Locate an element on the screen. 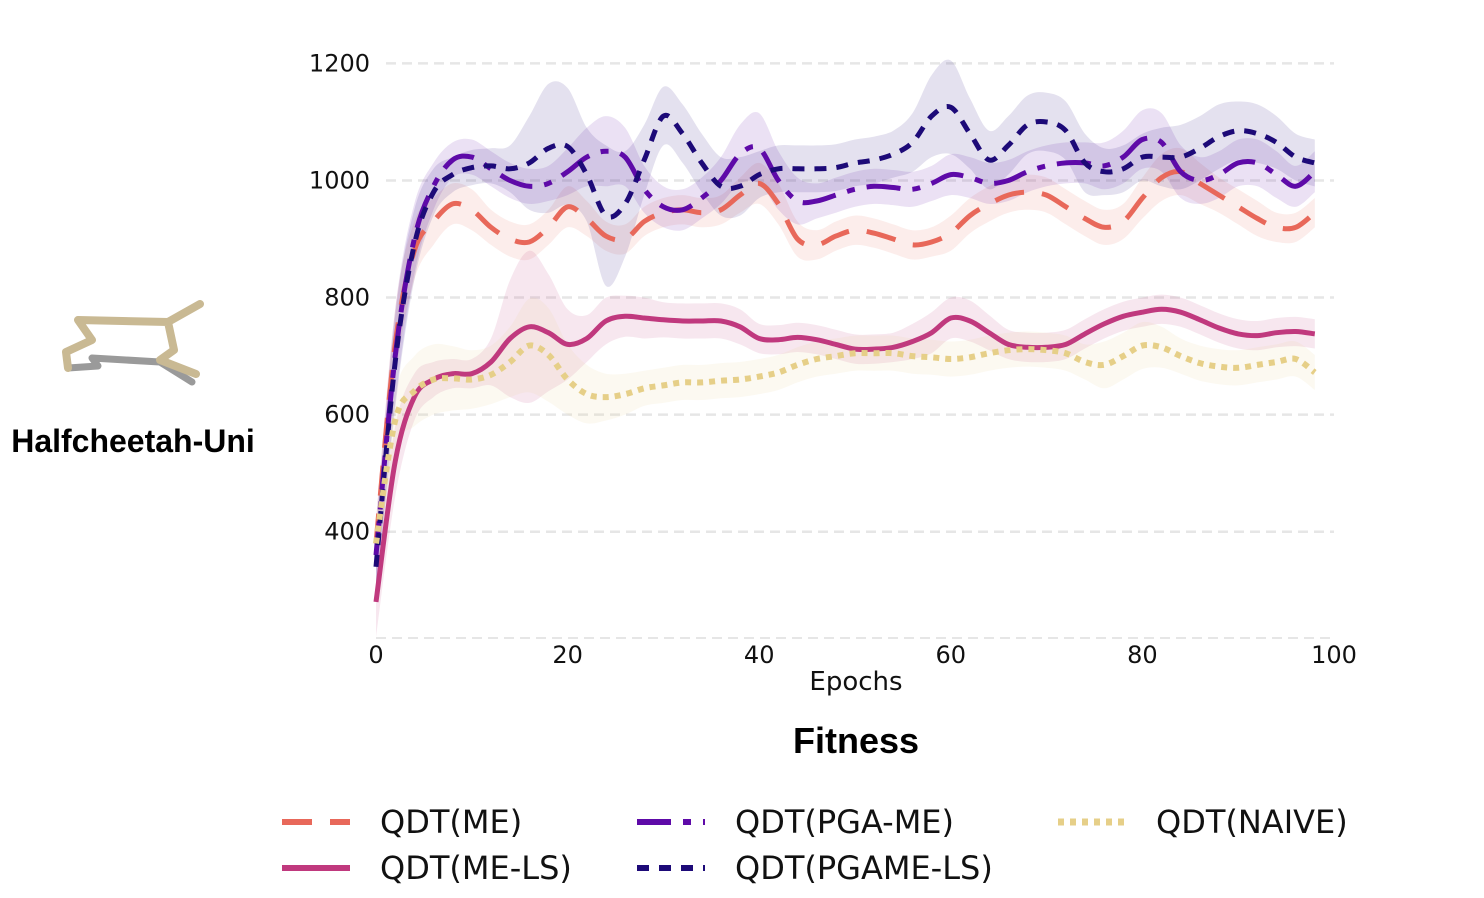 The height and width of the screenshot is (898, 1484). y-tick-label: 1000 is located at coordinates (339, 180).